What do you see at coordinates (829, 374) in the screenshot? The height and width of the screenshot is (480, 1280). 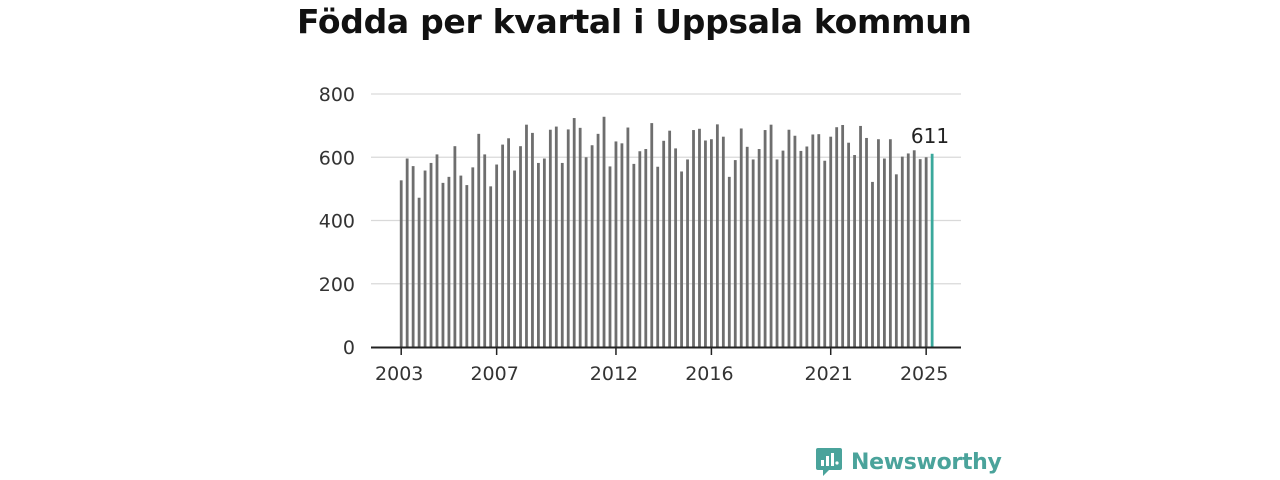 I see `x-tick-label: 2021` at bounding box center [829, 374].